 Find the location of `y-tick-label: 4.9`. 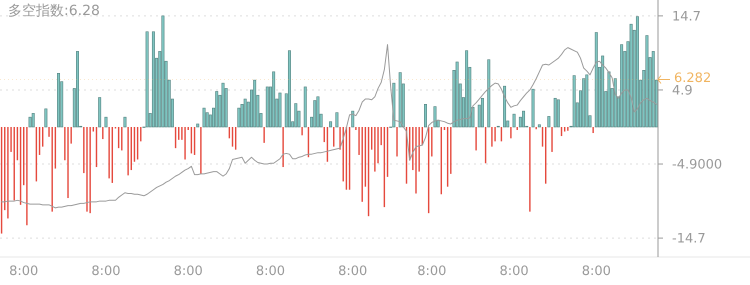

y-tick-label: 4.9 is located at coordinates (682, 91).